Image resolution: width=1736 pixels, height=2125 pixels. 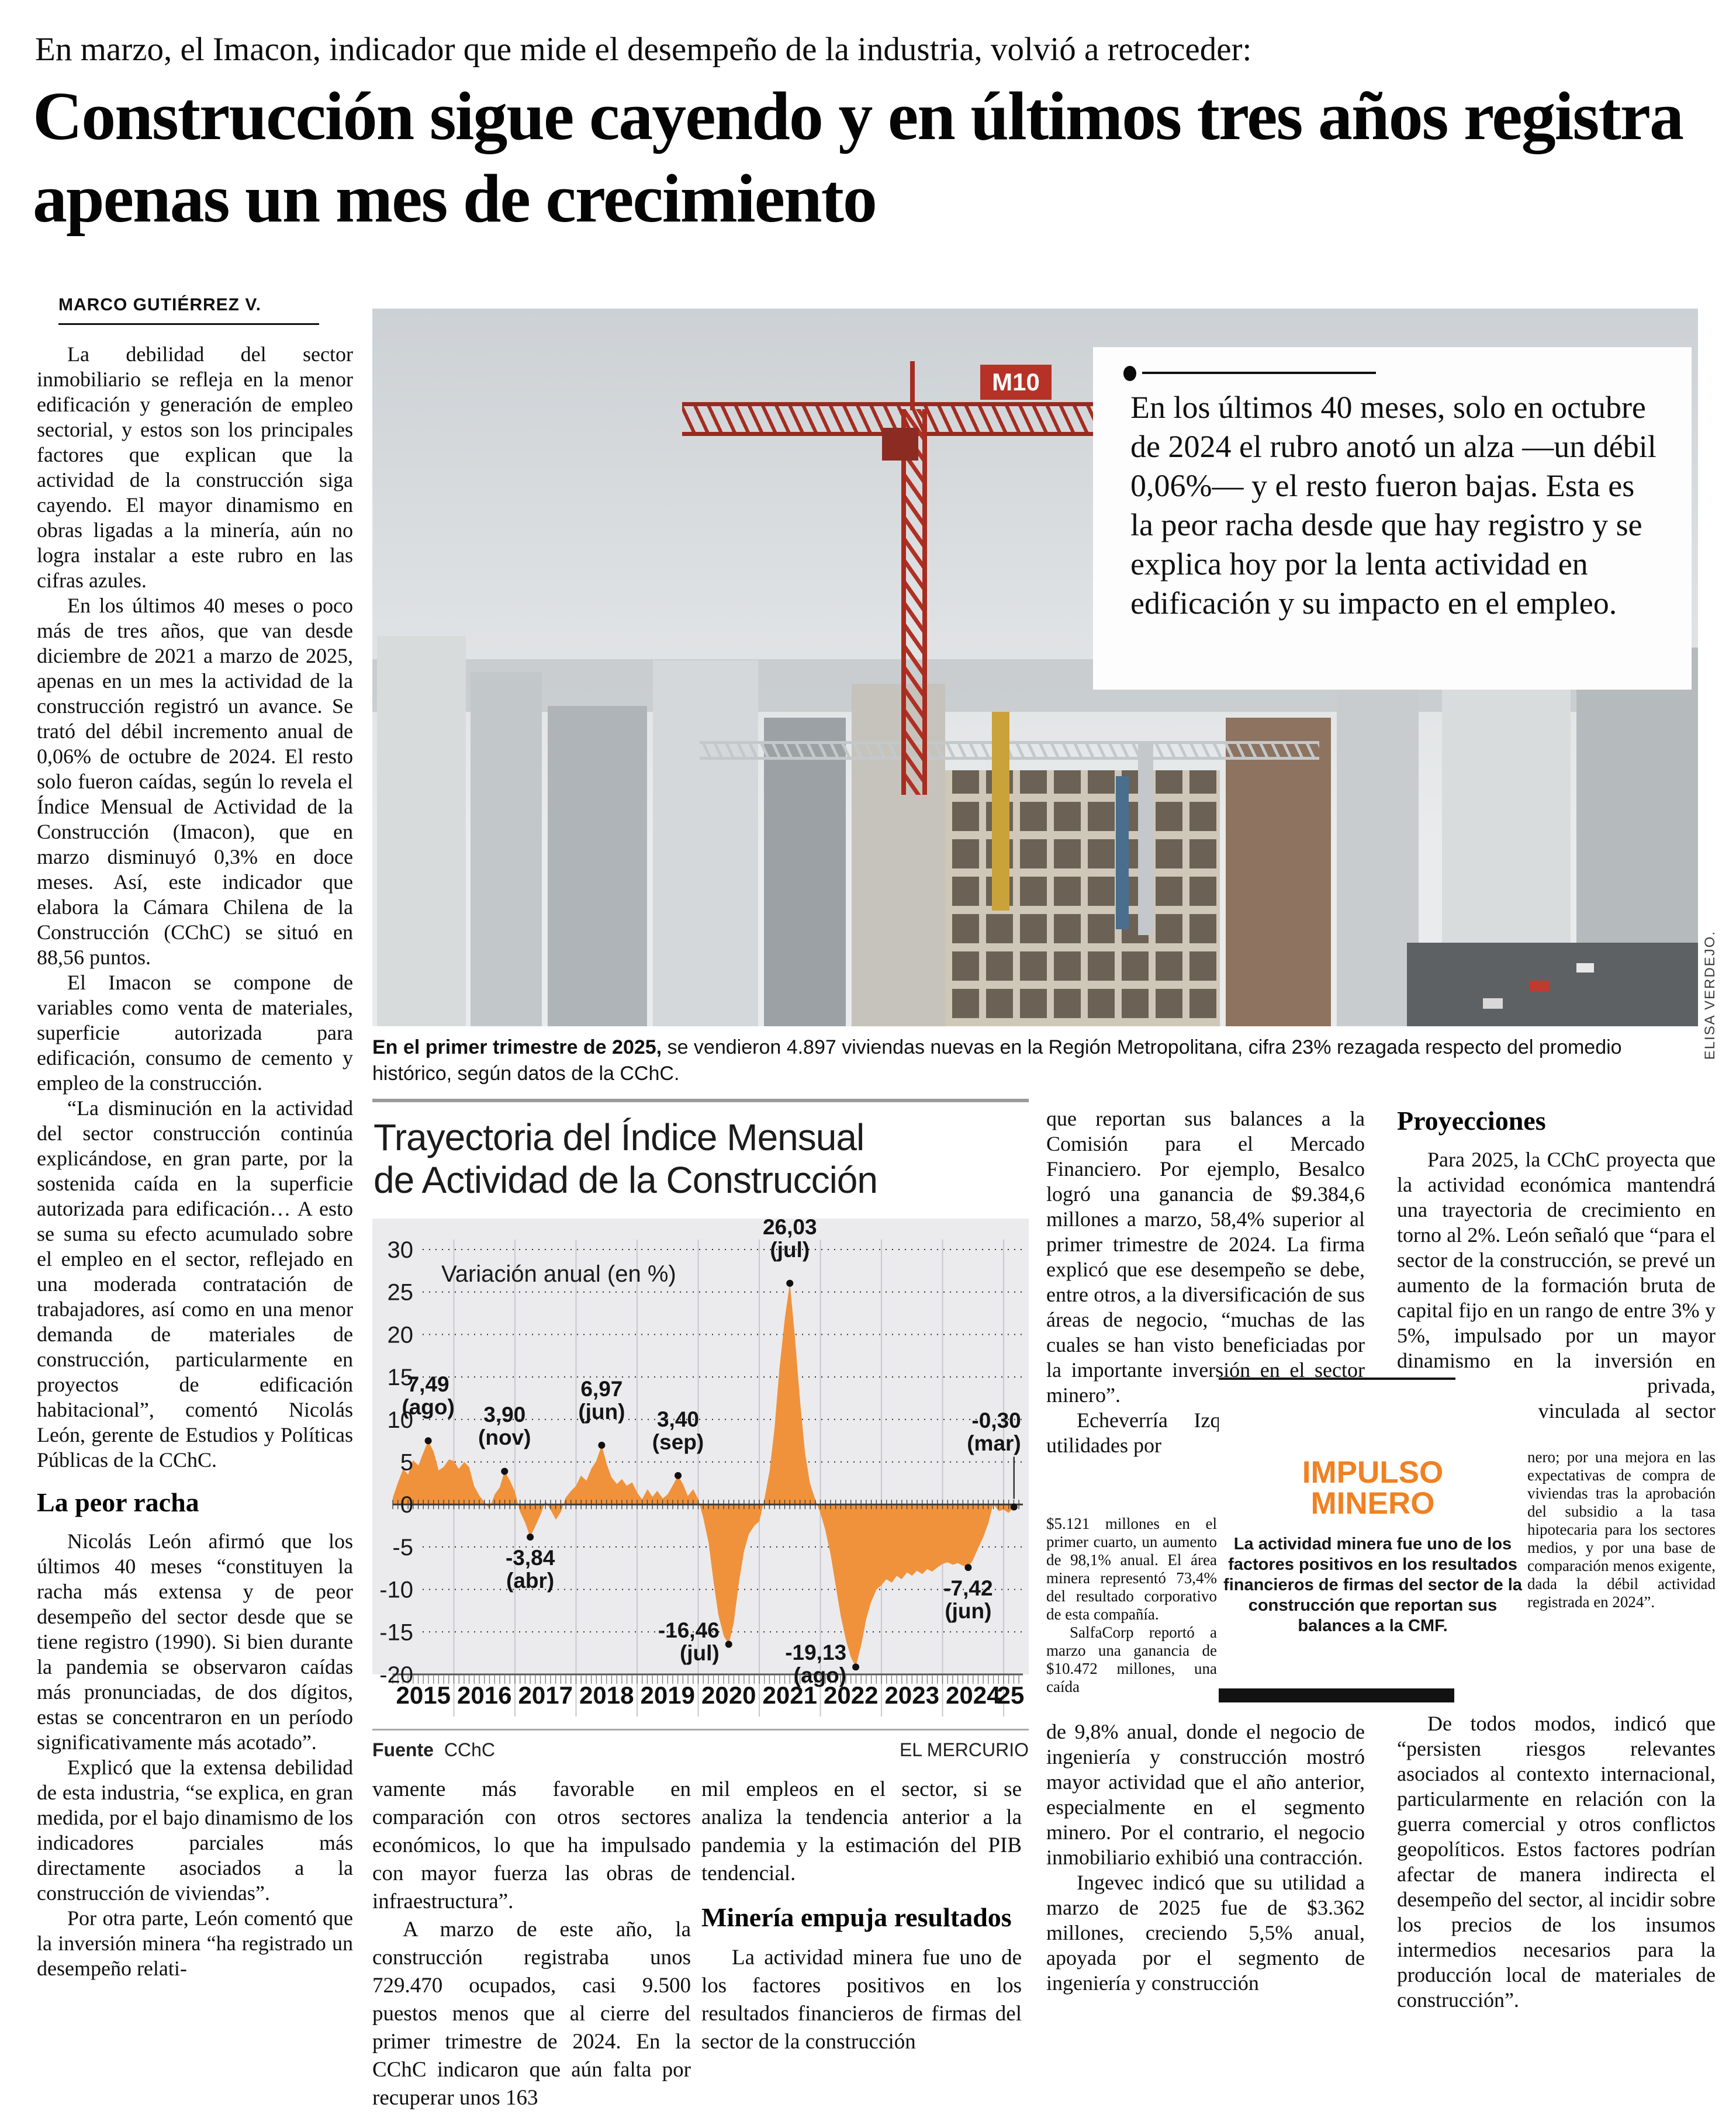 What do you see at coordinates (964, 1749) in the screenshot?
I see `chart-credit: EL MERCURIO` at bounding box center [964, 1749].